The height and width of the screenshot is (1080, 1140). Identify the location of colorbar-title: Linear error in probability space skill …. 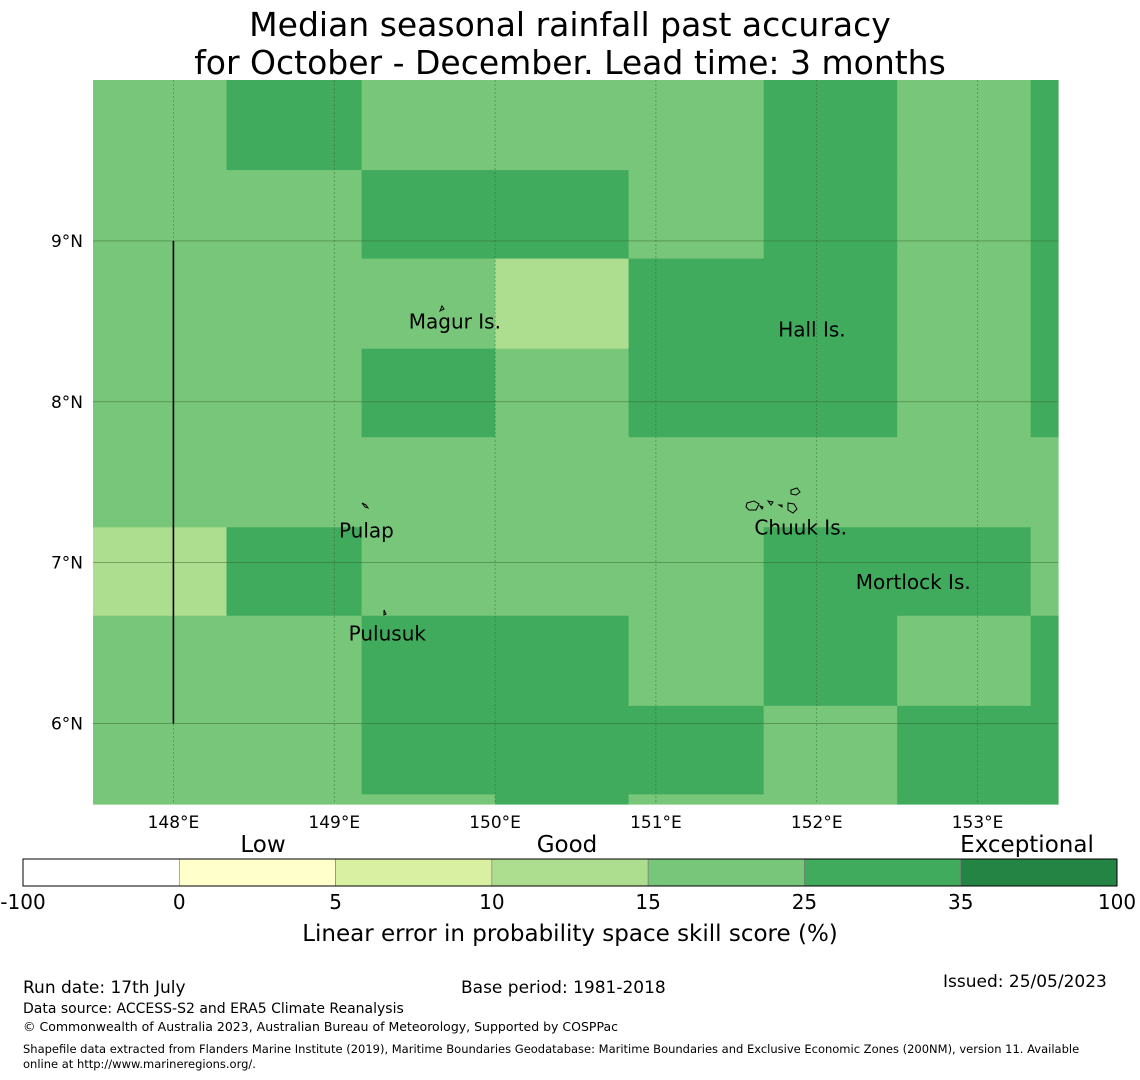
(570, 934).